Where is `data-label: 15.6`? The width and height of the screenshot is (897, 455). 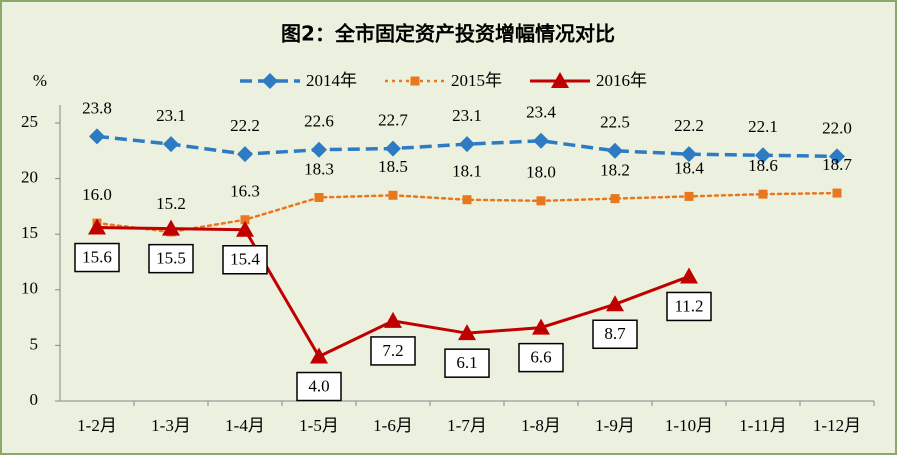 data-label: 15.6 is located at coordinates (97, 256).